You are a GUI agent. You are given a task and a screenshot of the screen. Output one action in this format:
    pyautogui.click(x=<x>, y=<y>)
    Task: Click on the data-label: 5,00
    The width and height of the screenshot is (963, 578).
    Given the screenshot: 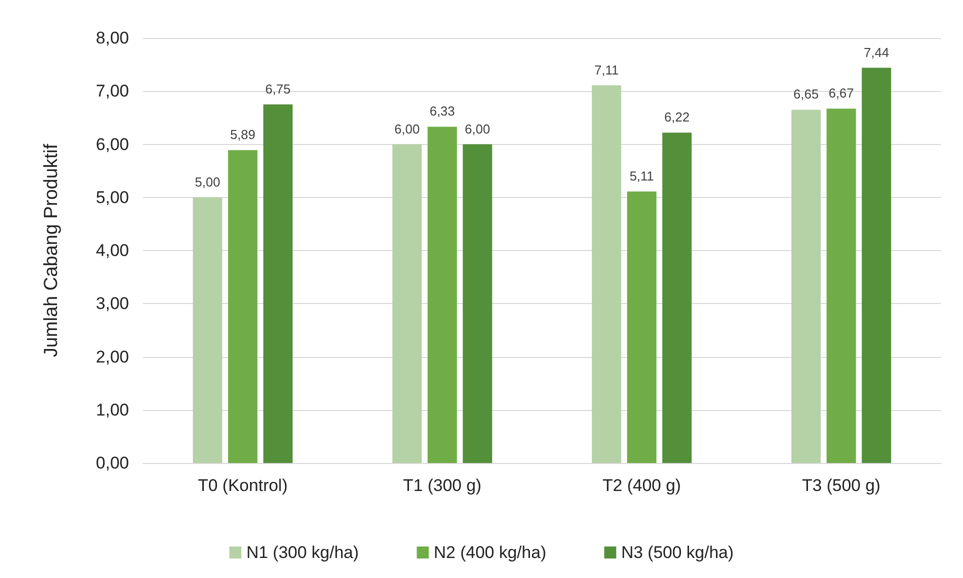 What is the action you would take?
    pyautogui.click(x=207, y=182)
    